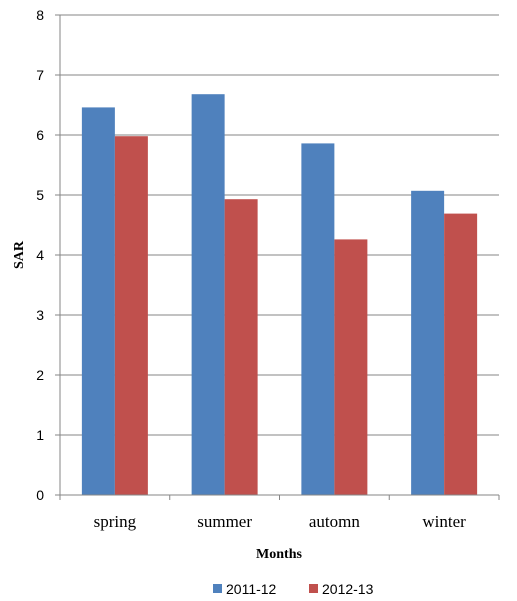 This screenshot has height=601, width=517. I want to click on x-tick-label-automn: automn, so click(334, 521).